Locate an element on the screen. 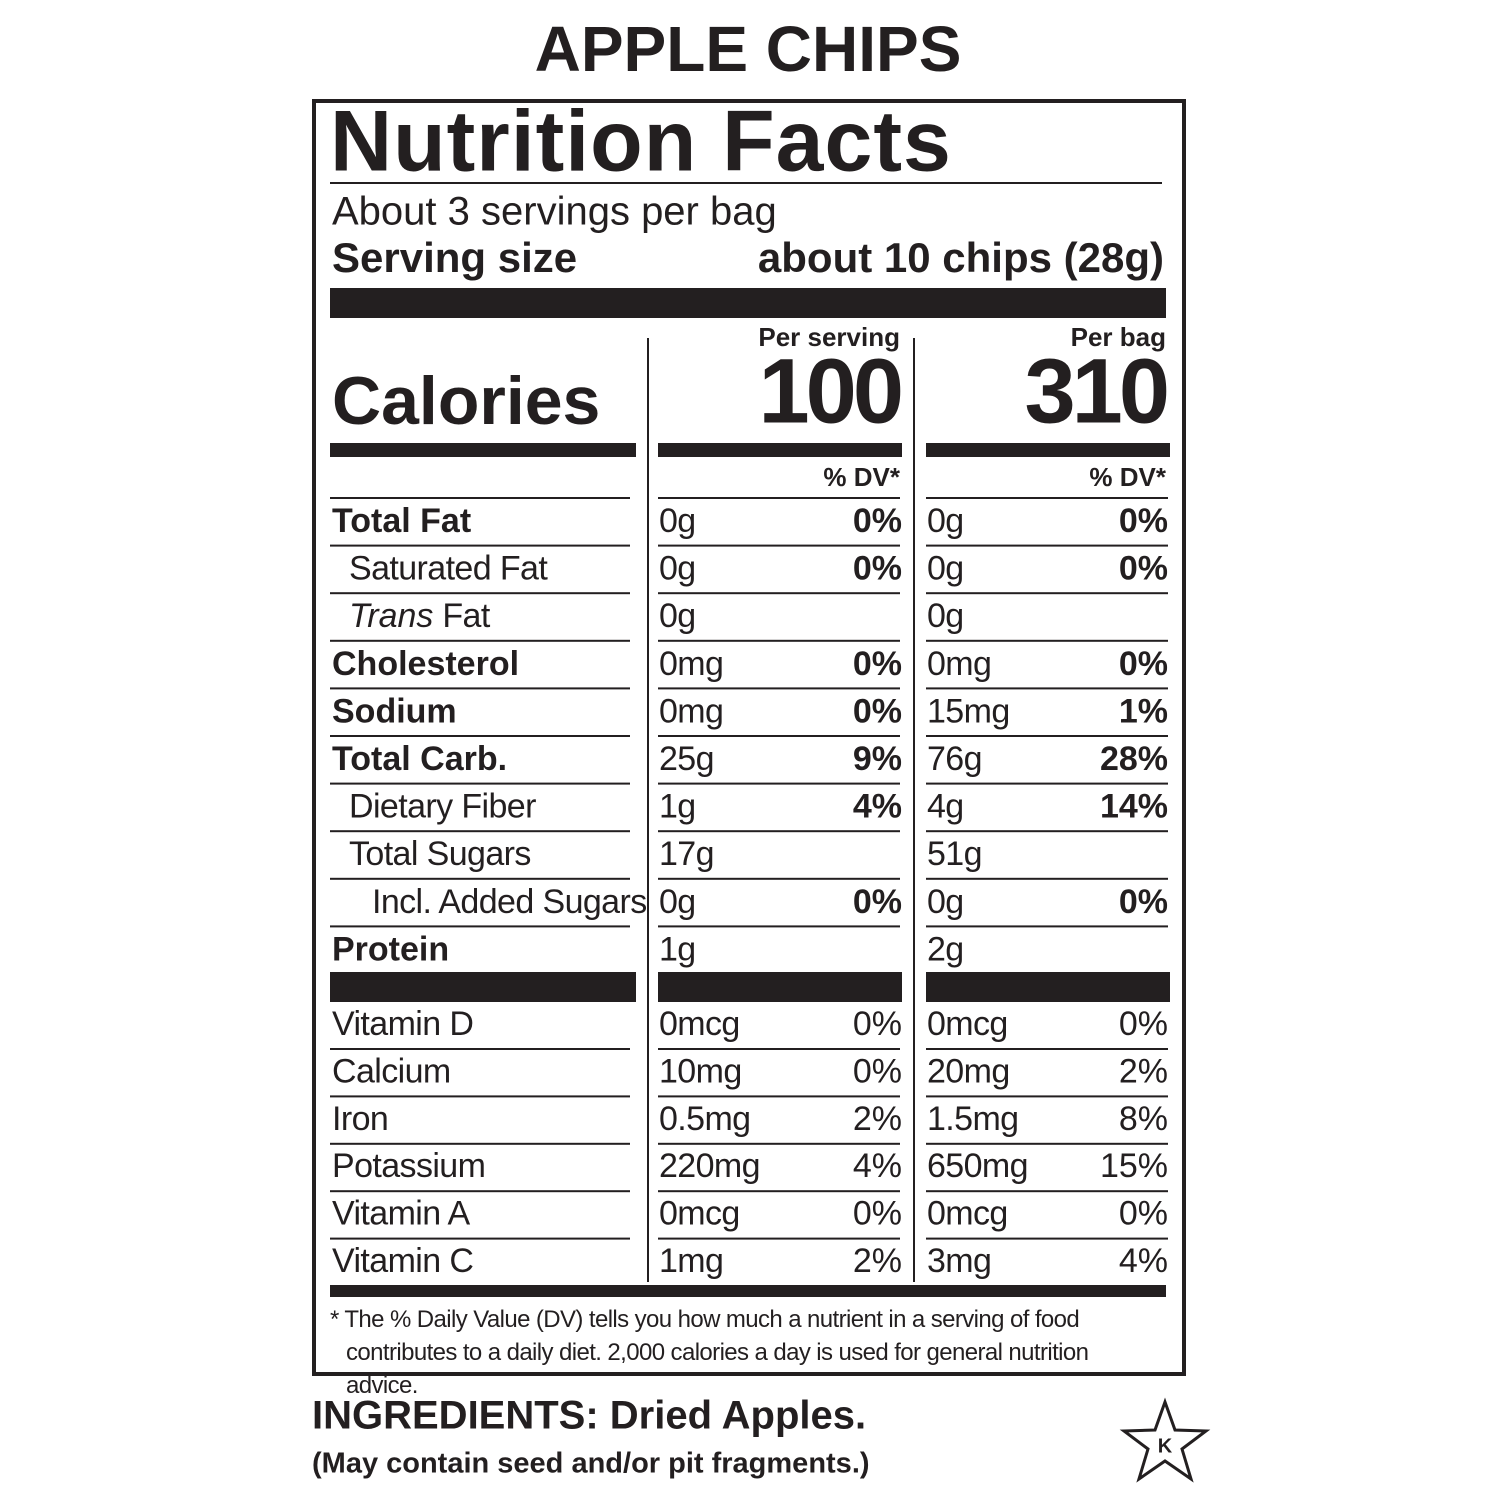 This screenshot has width=1500, height=1500. nutrient-name: Vitamin A is located at coordinates (401, 1214).